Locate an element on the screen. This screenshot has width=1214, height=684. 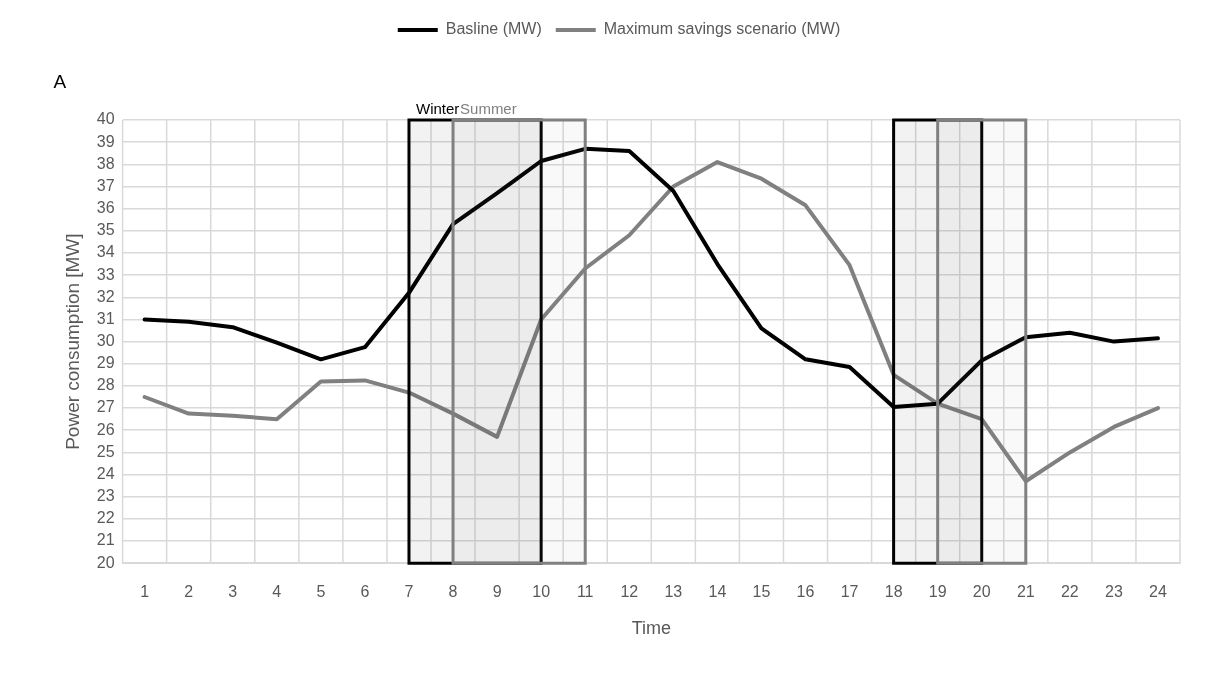
y-tick-label: 24 is located at coordinates (105, 473).